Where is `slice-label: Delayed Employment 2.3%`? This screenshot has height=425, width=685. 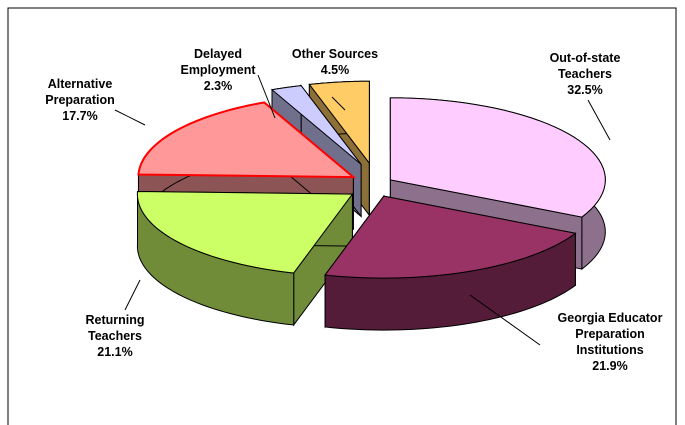 slice-label: Delayed Employment 2.3% is located at coordinates (218, 70).